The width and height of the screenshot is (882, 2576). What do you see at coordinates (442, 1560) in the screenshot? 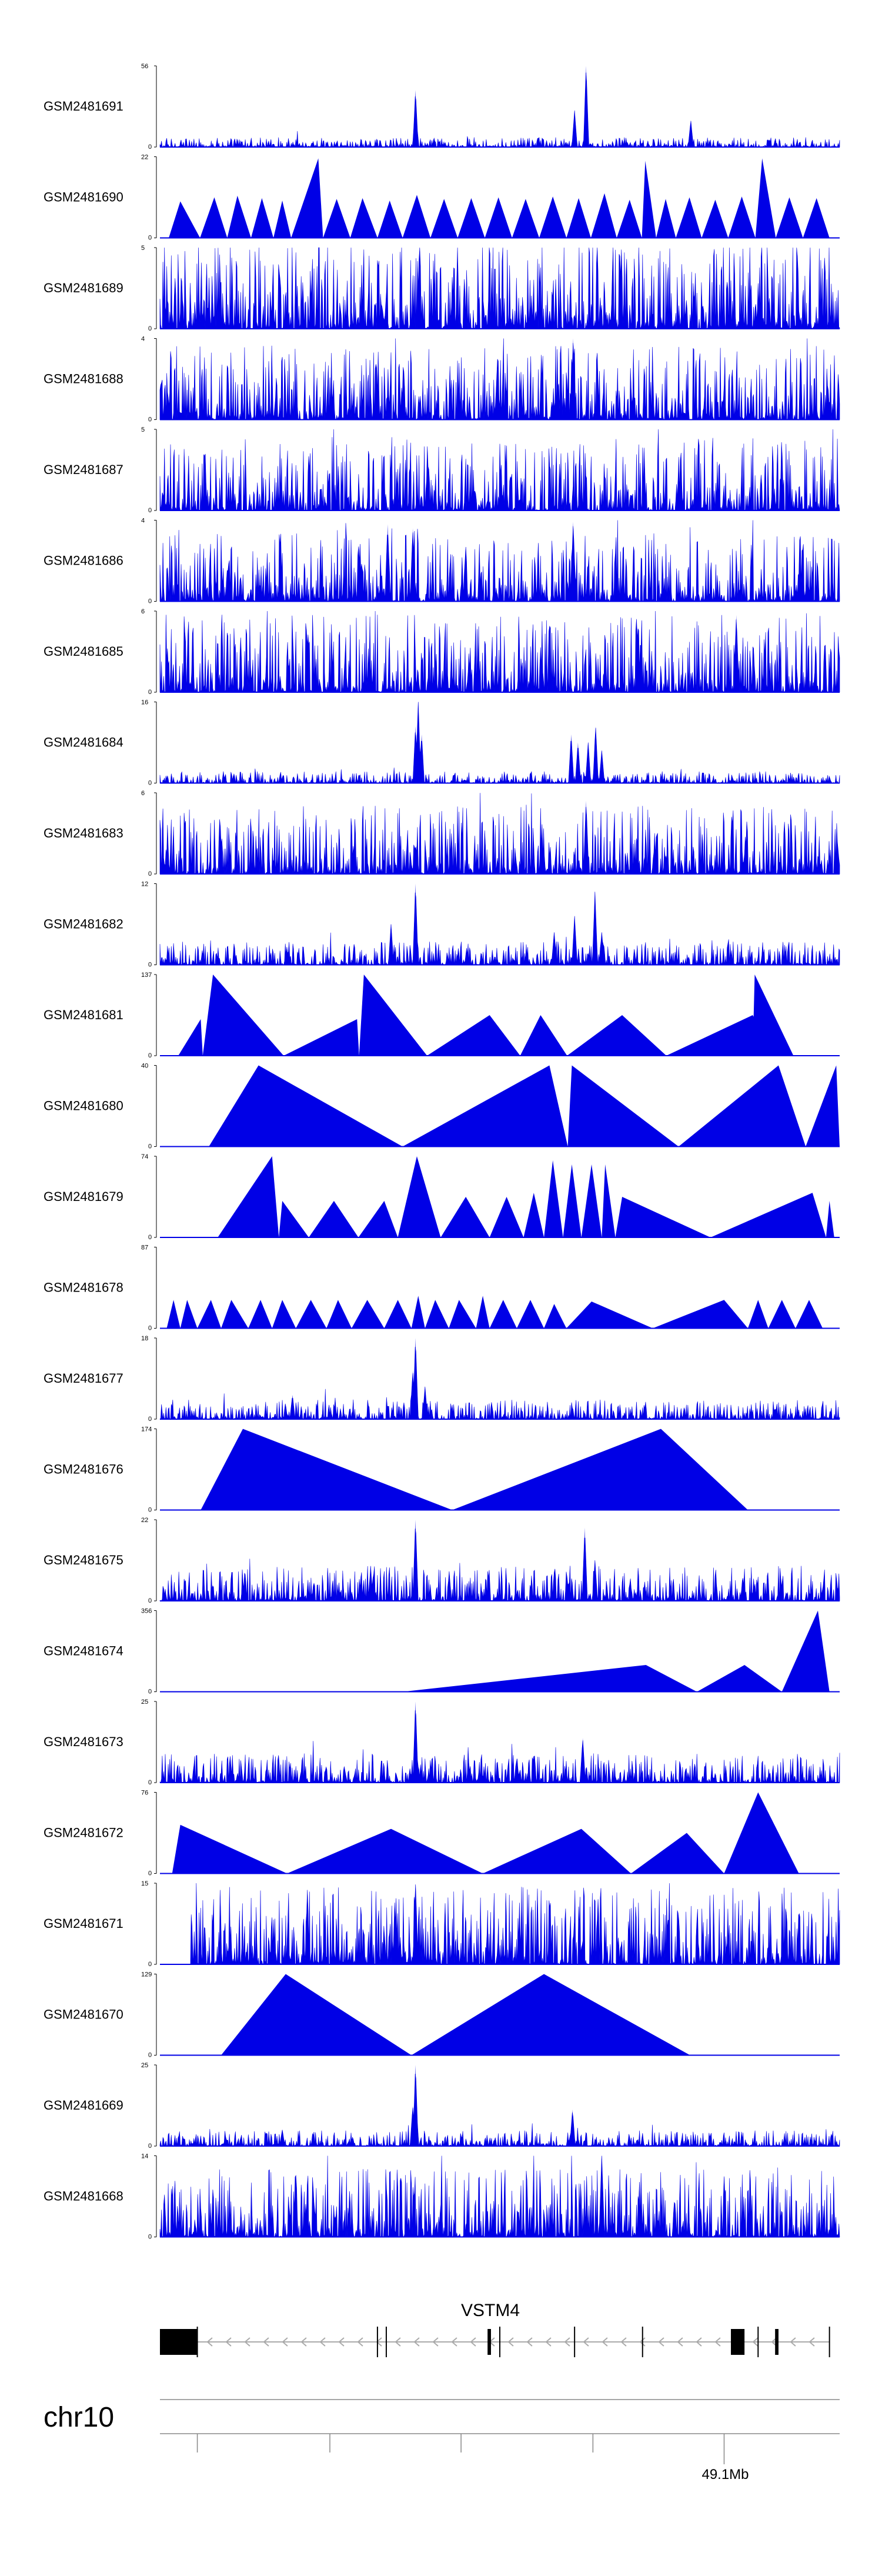
I see `track-GSM2481675: GSM2481675 22 0` at bounding box center [442, 1560].